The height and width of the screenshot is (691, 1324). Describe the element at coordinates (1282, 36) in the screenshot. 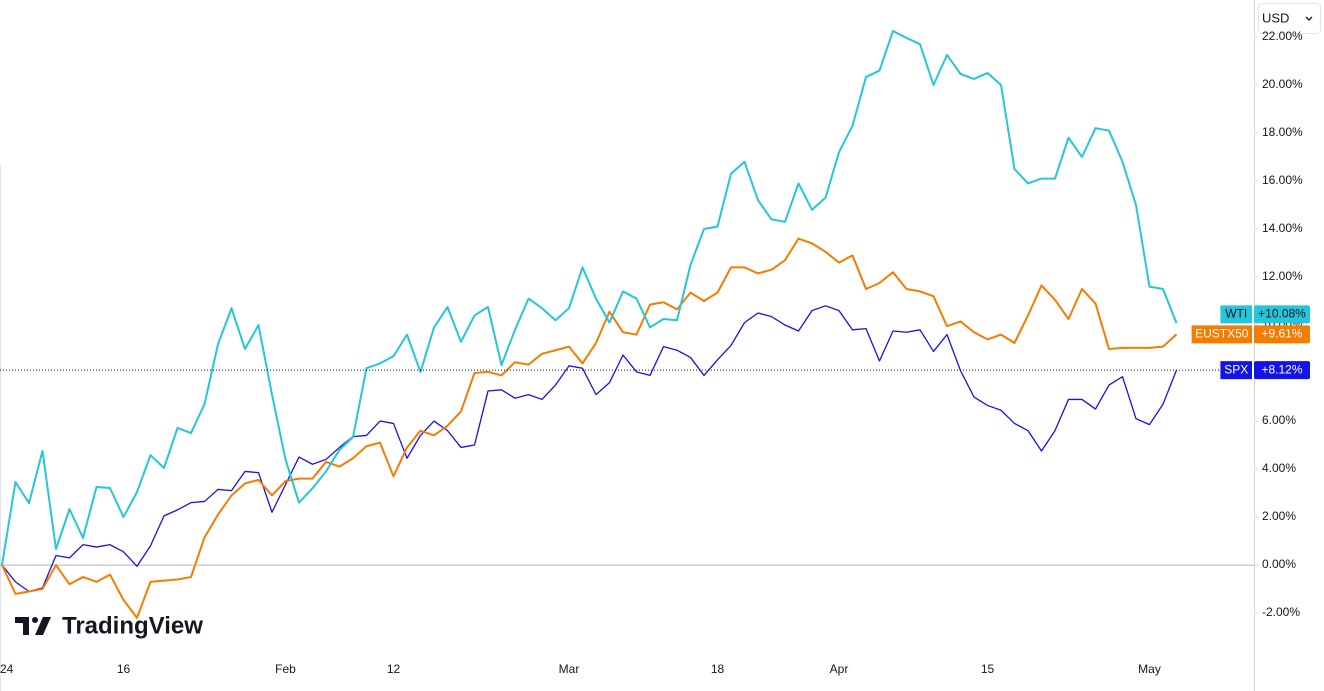

I see `y-tick-label: 22.00%` at that location.